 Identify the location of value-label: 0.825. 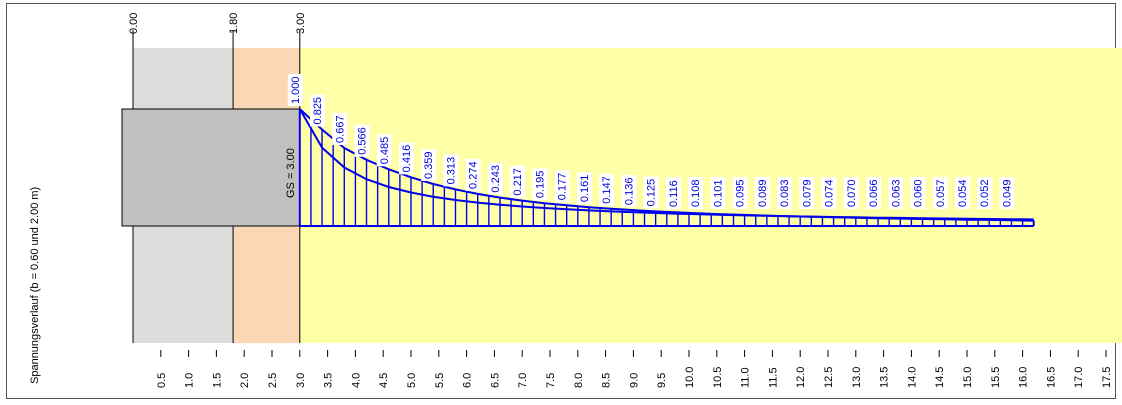
(318, 111).